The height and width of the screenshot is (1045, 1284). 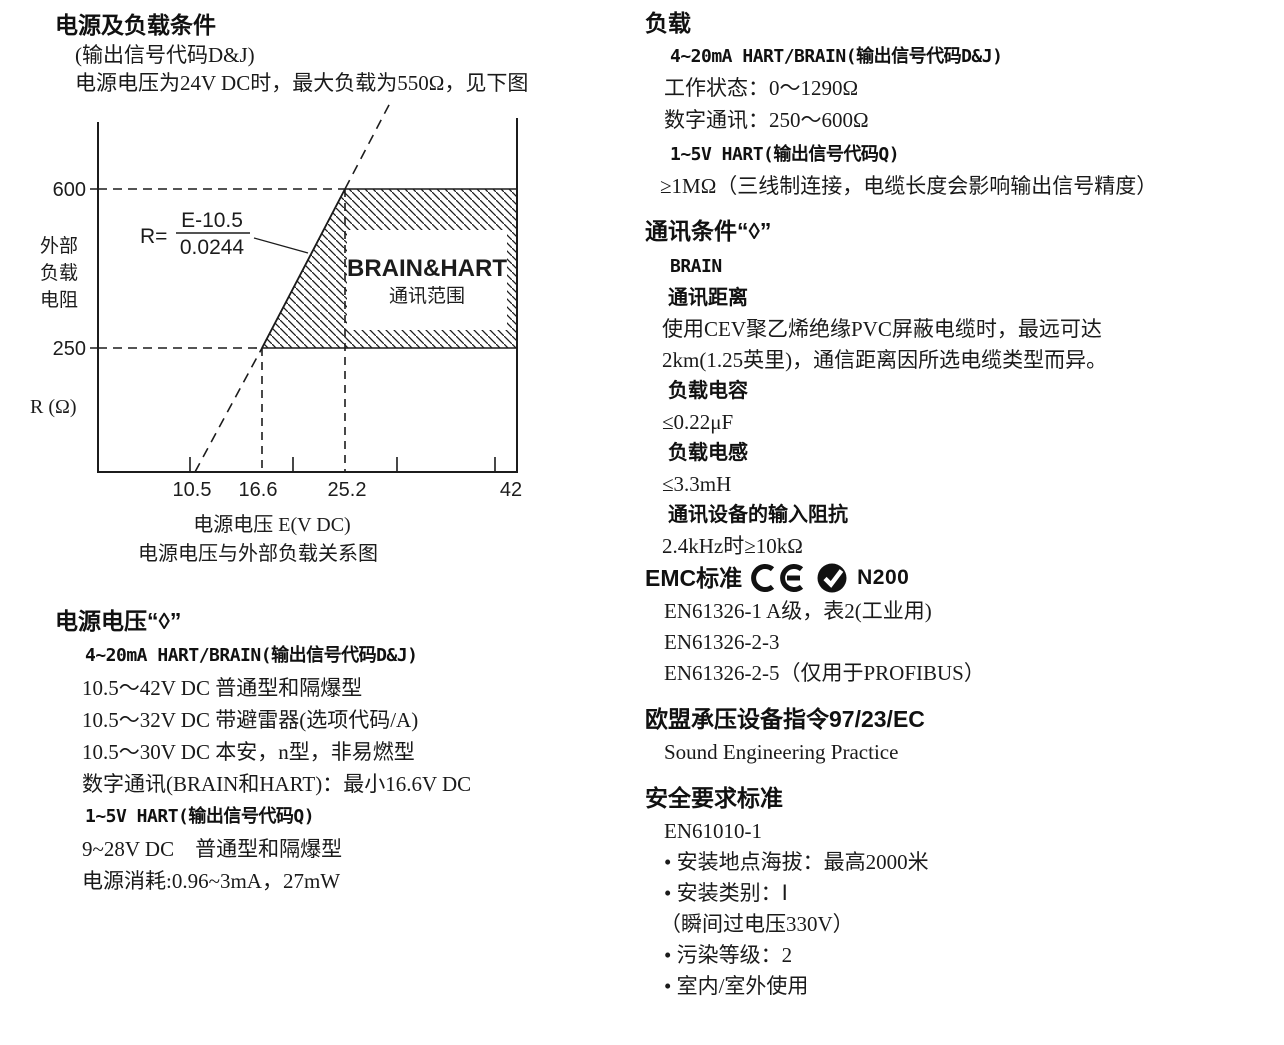 I want to click on boundary-line-dashed-low, so click(x=228, y=410).